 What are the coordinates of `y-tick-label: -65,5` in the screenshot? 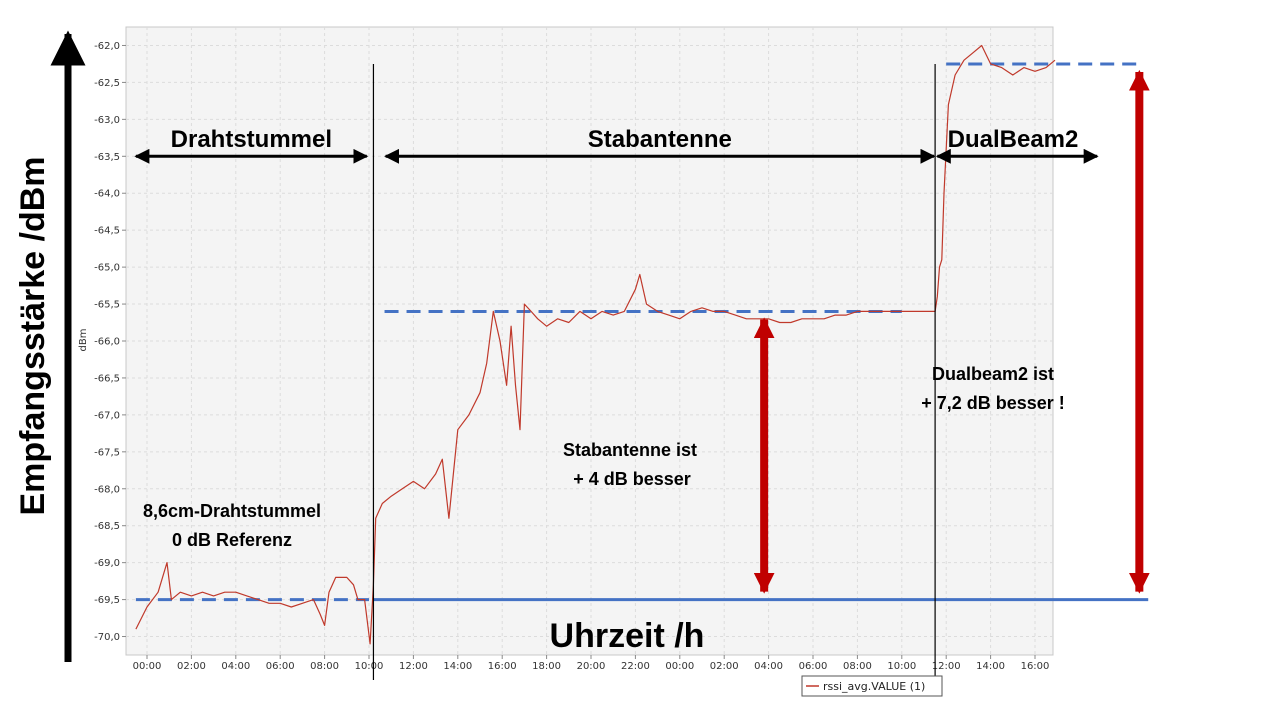 It's located at (107, 305).